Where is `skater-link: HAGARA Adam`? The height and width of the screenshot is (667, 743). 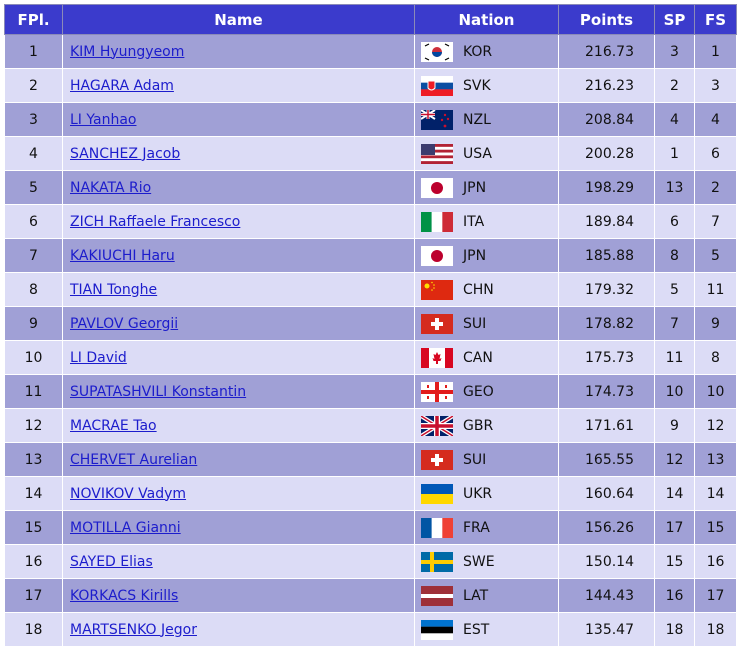
skater-link: HAGARA Adam is located at coordinates (122, 85).